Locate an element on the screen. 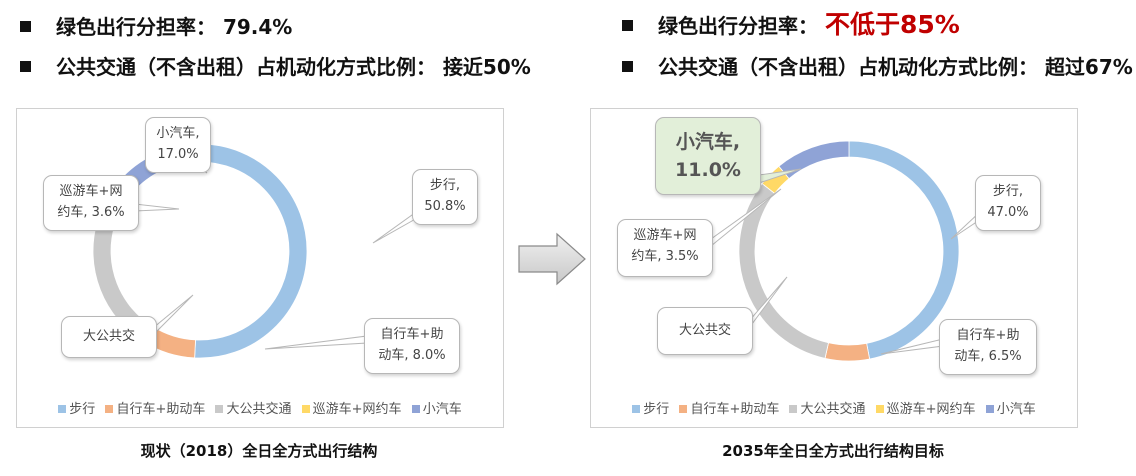  callout-car-highlight: 小汽车, 11.0% is located at coordinates (708, 156).